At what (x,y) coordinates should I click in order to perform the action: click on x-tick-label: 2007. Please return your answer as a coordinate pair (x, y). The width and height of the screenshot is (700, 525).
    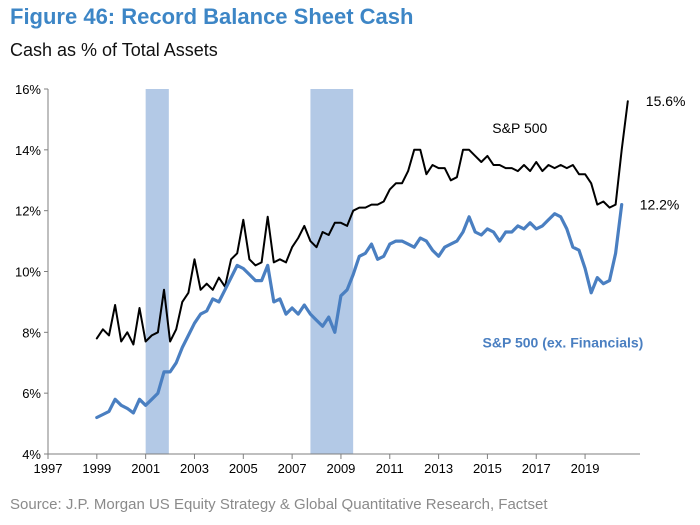
    Looking at the image, I should click on (292, 468).